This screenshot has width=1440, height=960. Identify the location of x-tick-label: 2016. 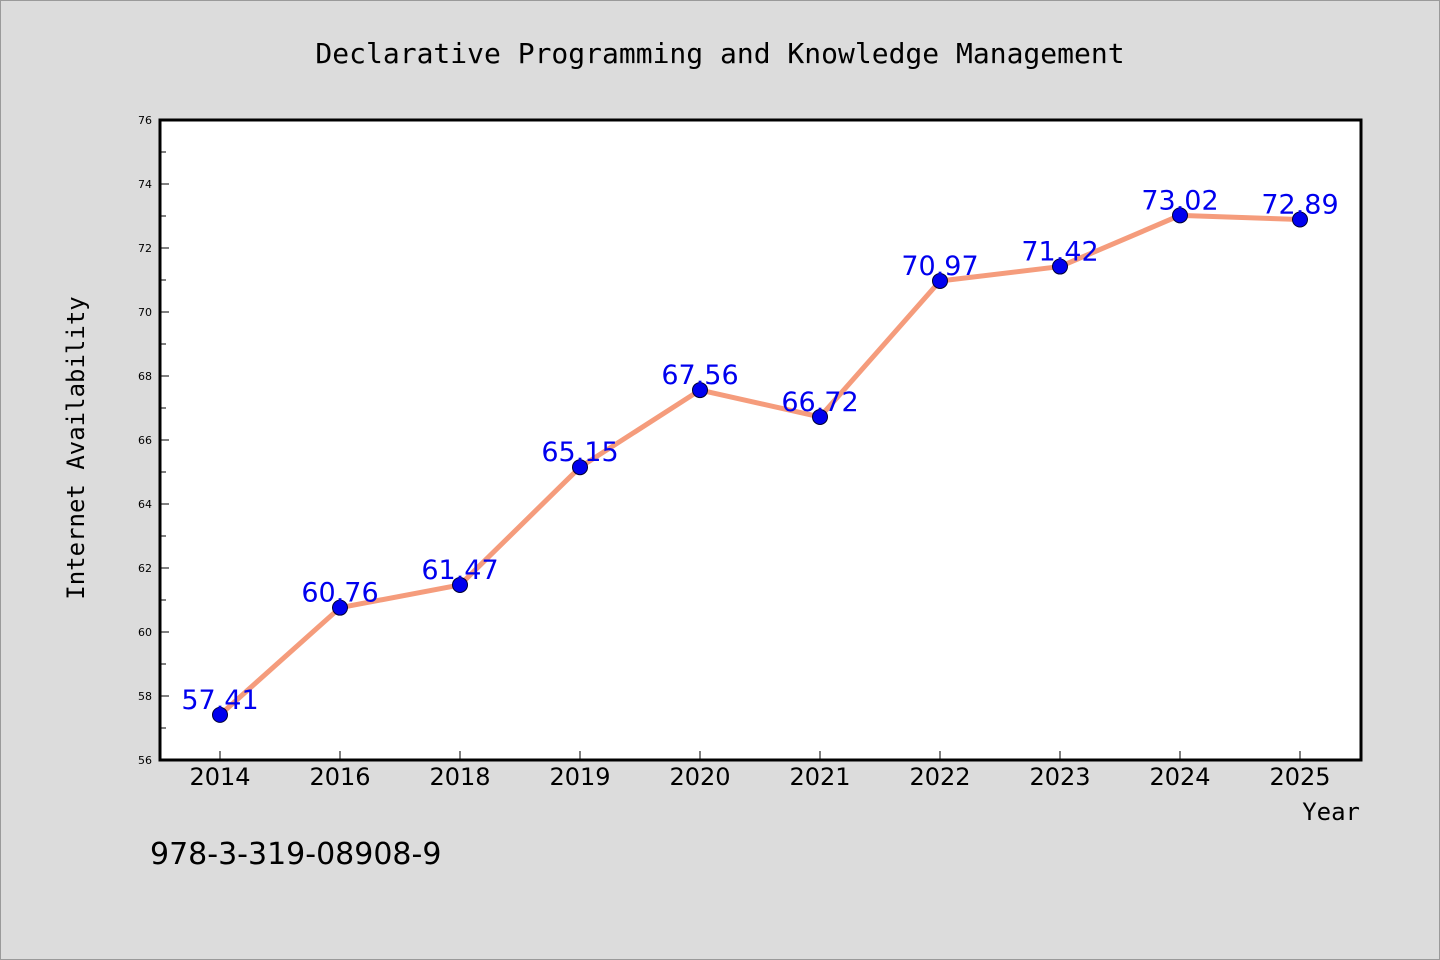
(339, 777).